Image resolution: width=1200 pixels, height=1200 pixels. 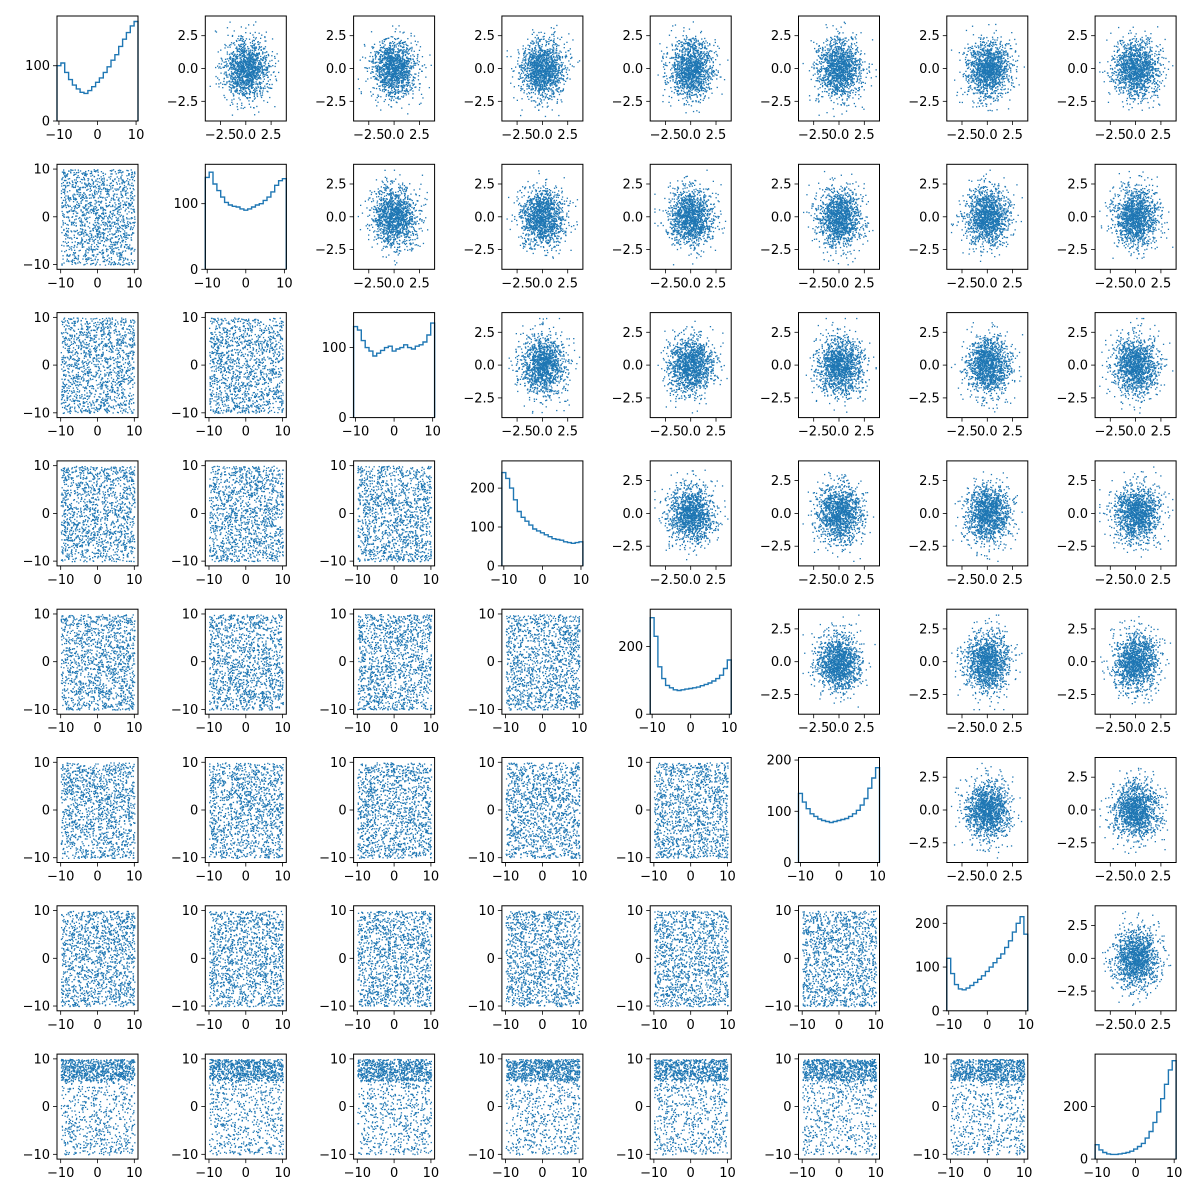 I want to click on x-tick-label: 10, so click(x=136, y=135).